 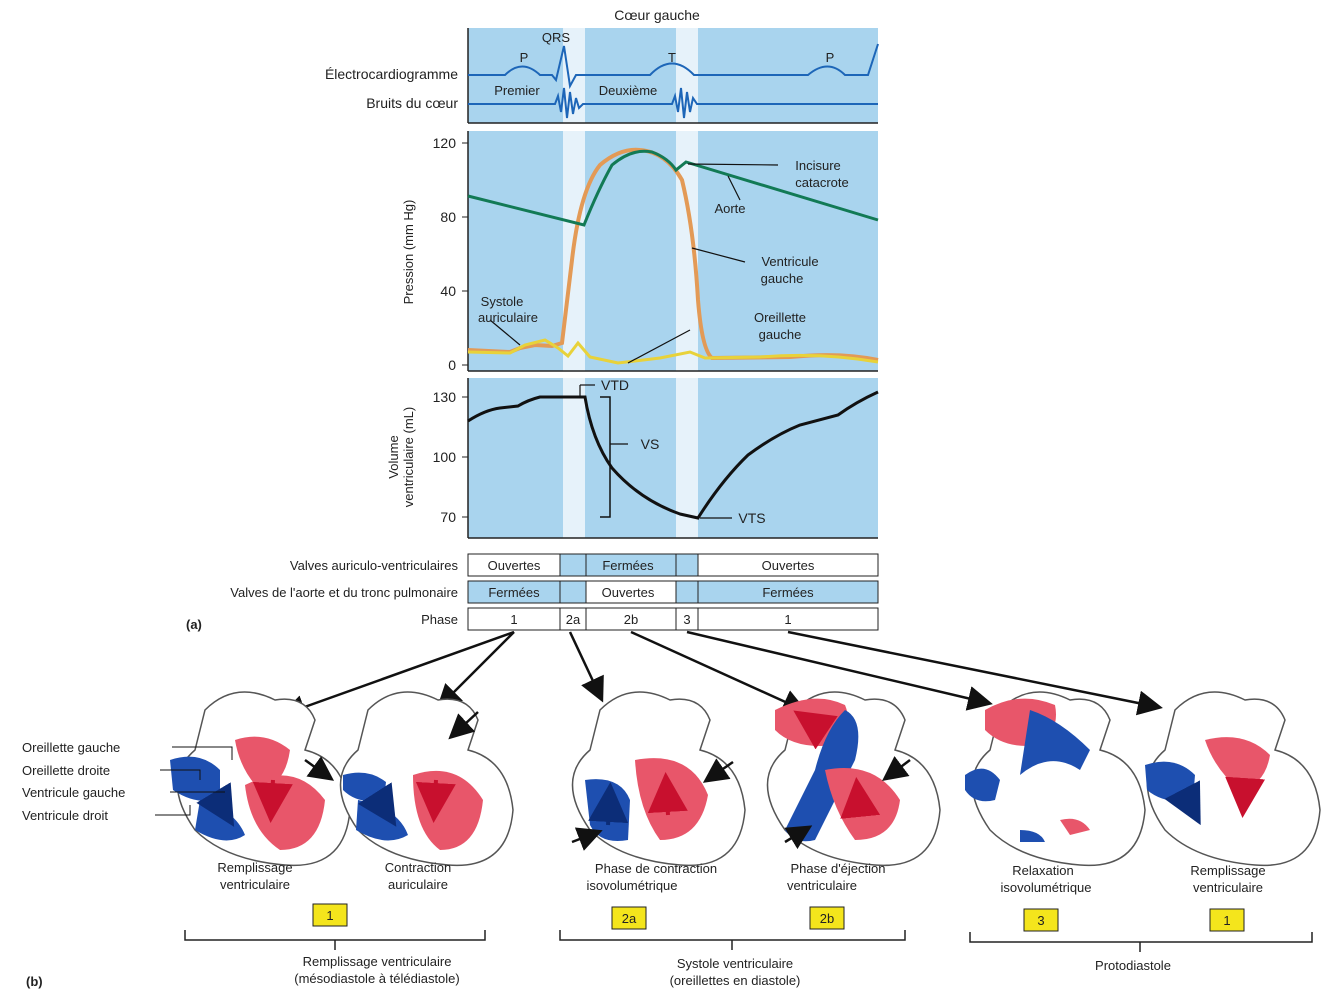 What do you see at coordinates (556, 37) in the screenshot?
I see `ecg-qrs-label: QRS` at bounding box center [556, 37].